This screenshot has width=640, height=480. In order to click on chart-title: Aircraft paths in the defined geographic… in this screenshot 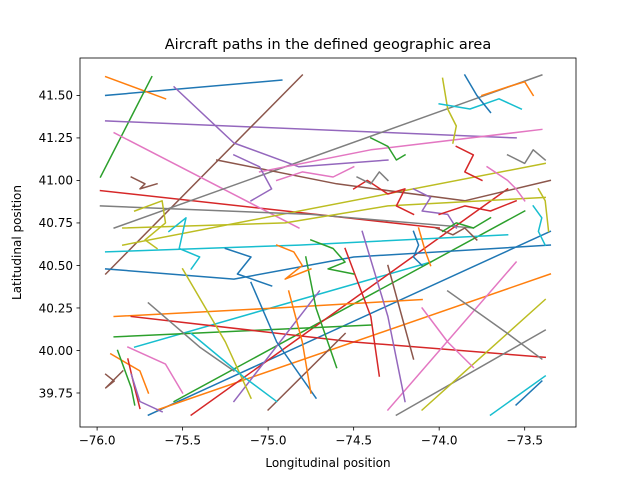, I will do `click(328, 45)`.